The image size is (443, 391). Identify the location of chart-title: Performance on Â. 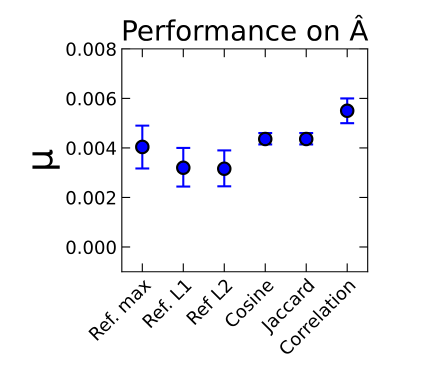
(246, 27).